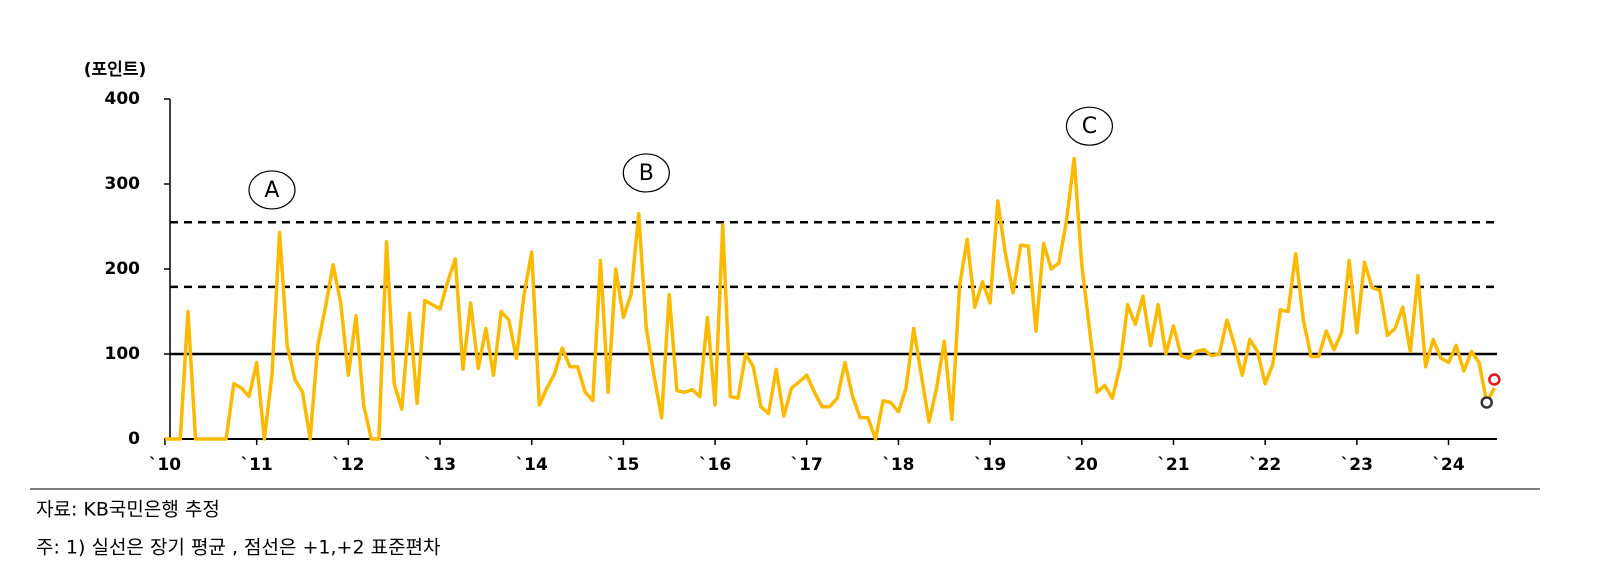  What do you see at coordinates (623, 465) in the screenshot?
I see `x-tick-label: `15` at bounding box center [623, 465].